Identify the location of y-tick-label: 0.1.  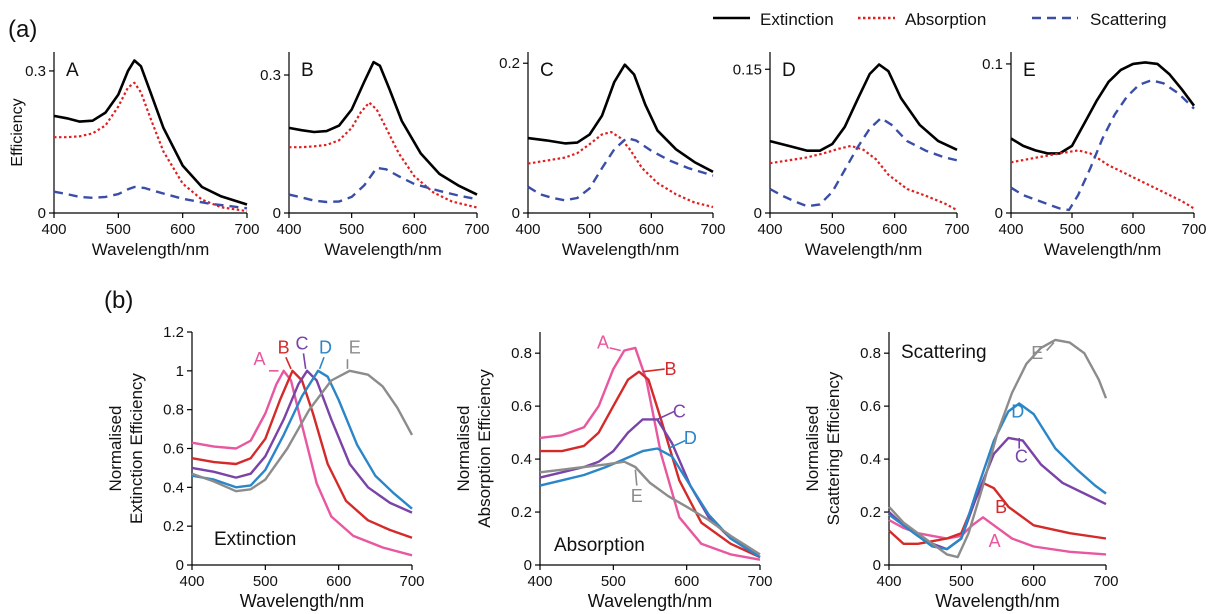
(992, 64).